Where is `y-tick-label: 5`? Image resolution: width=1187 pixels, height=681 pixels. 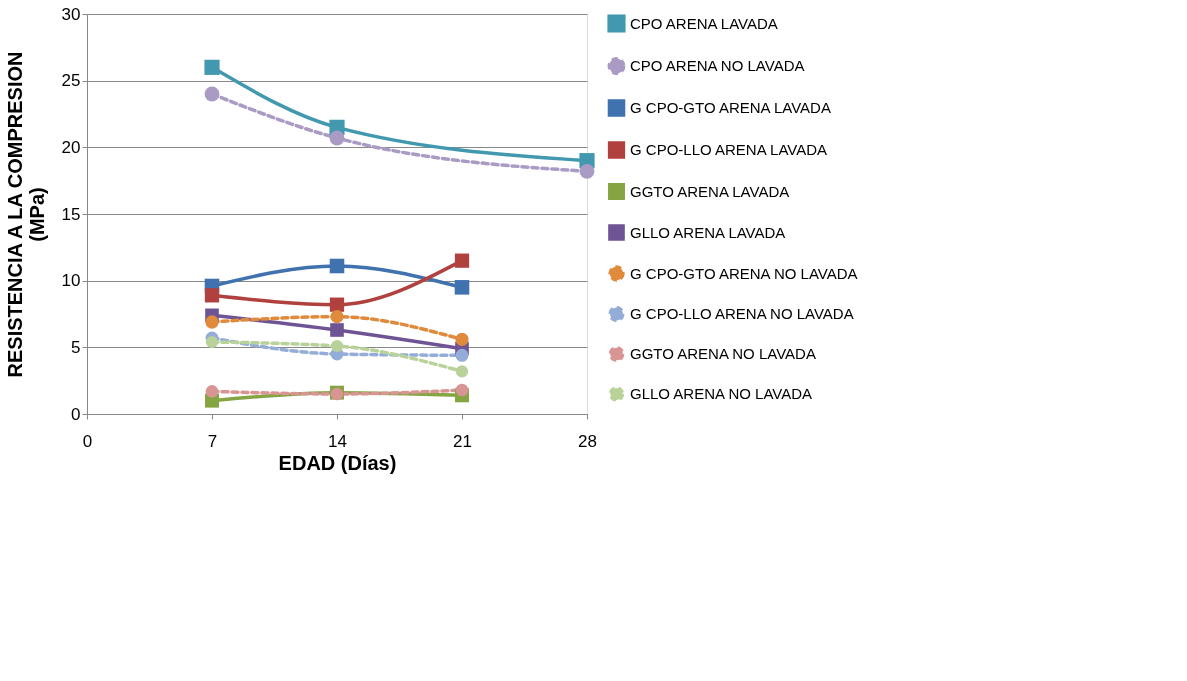
y-tick-label: 5 is located at coordinates (76, 347).